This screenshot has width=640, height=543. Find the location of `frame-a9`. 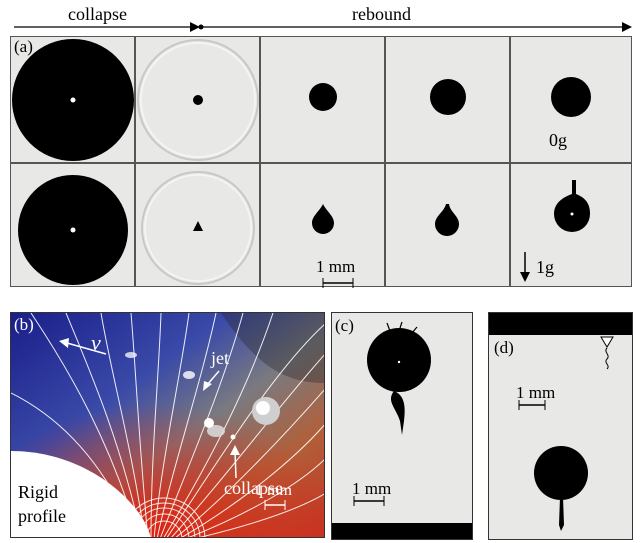

frame-a9 is located at coordinates (447, 225).